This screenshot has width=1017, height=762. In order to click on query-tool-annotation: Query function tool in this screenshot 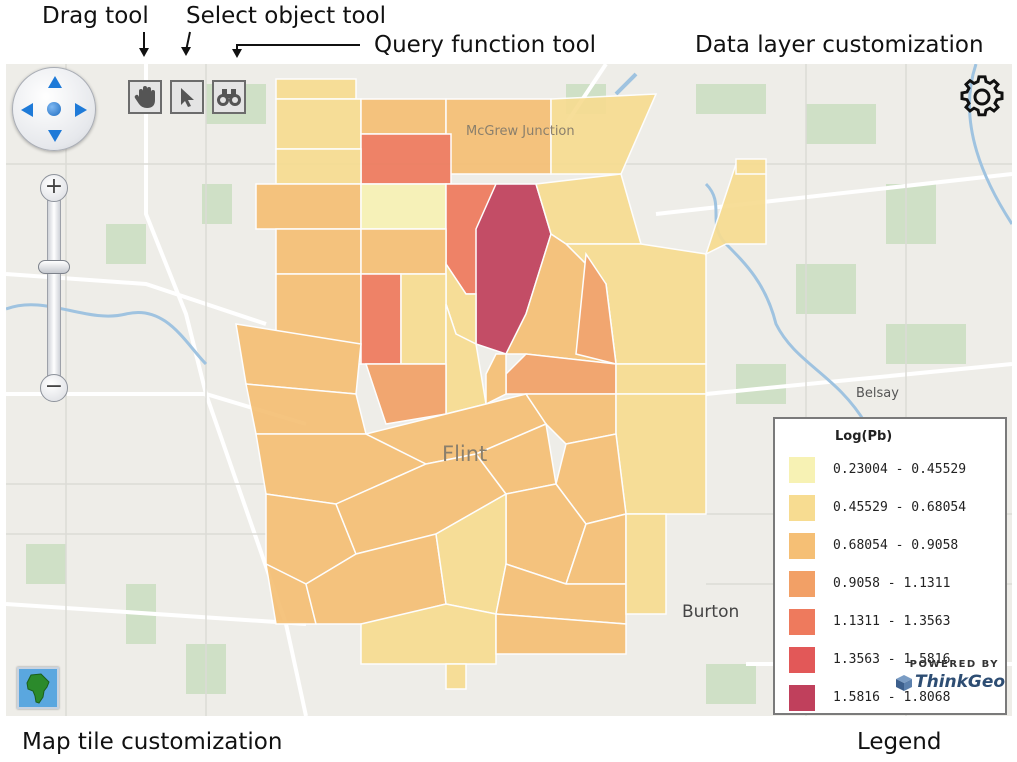, I will do `click(485, 45)`.